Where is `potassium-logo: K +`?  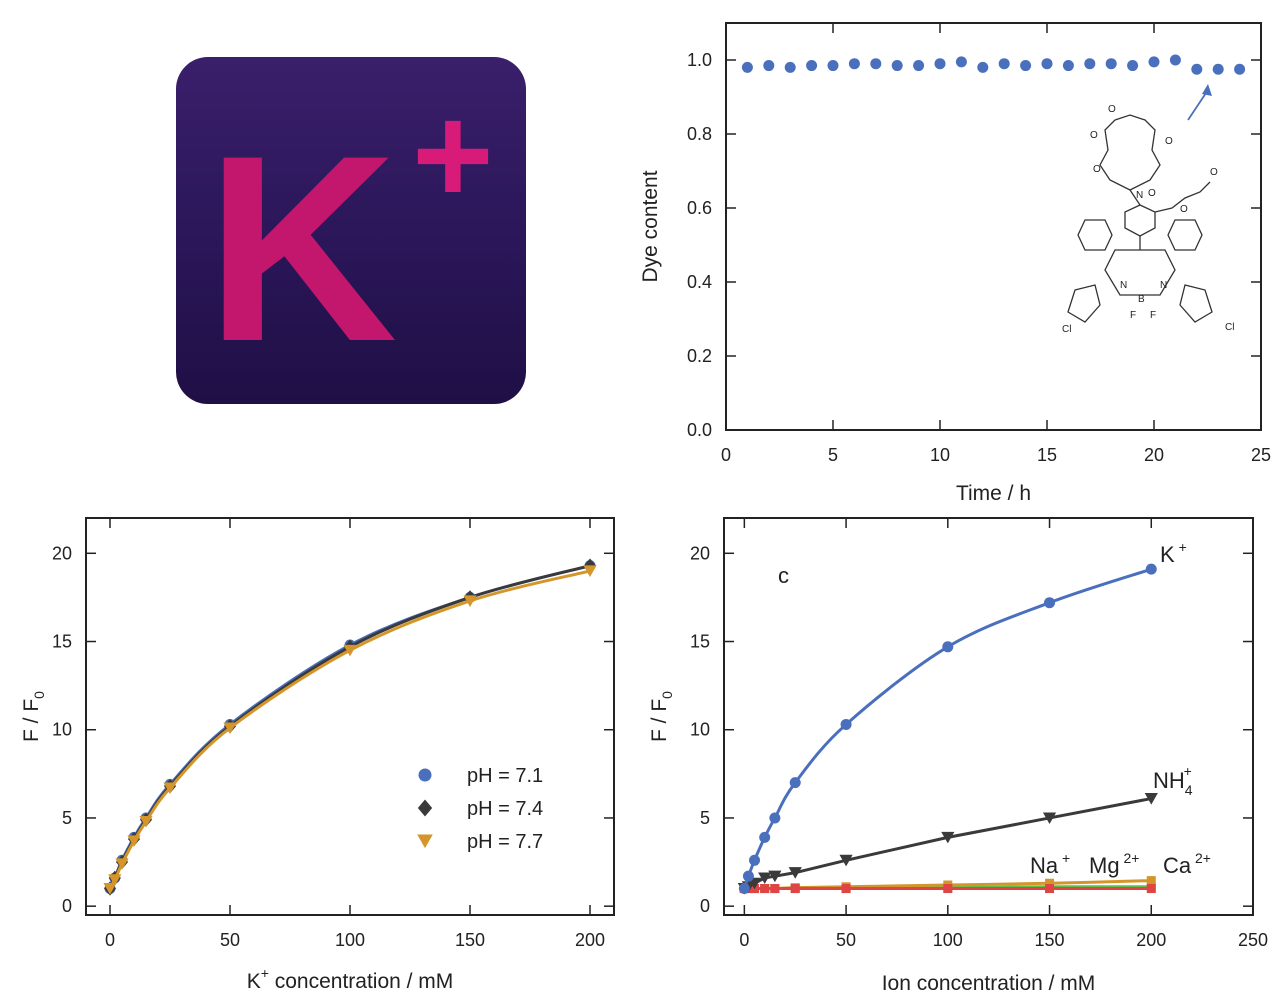 potassium-logo: K + is located at coordinates (351, 230).